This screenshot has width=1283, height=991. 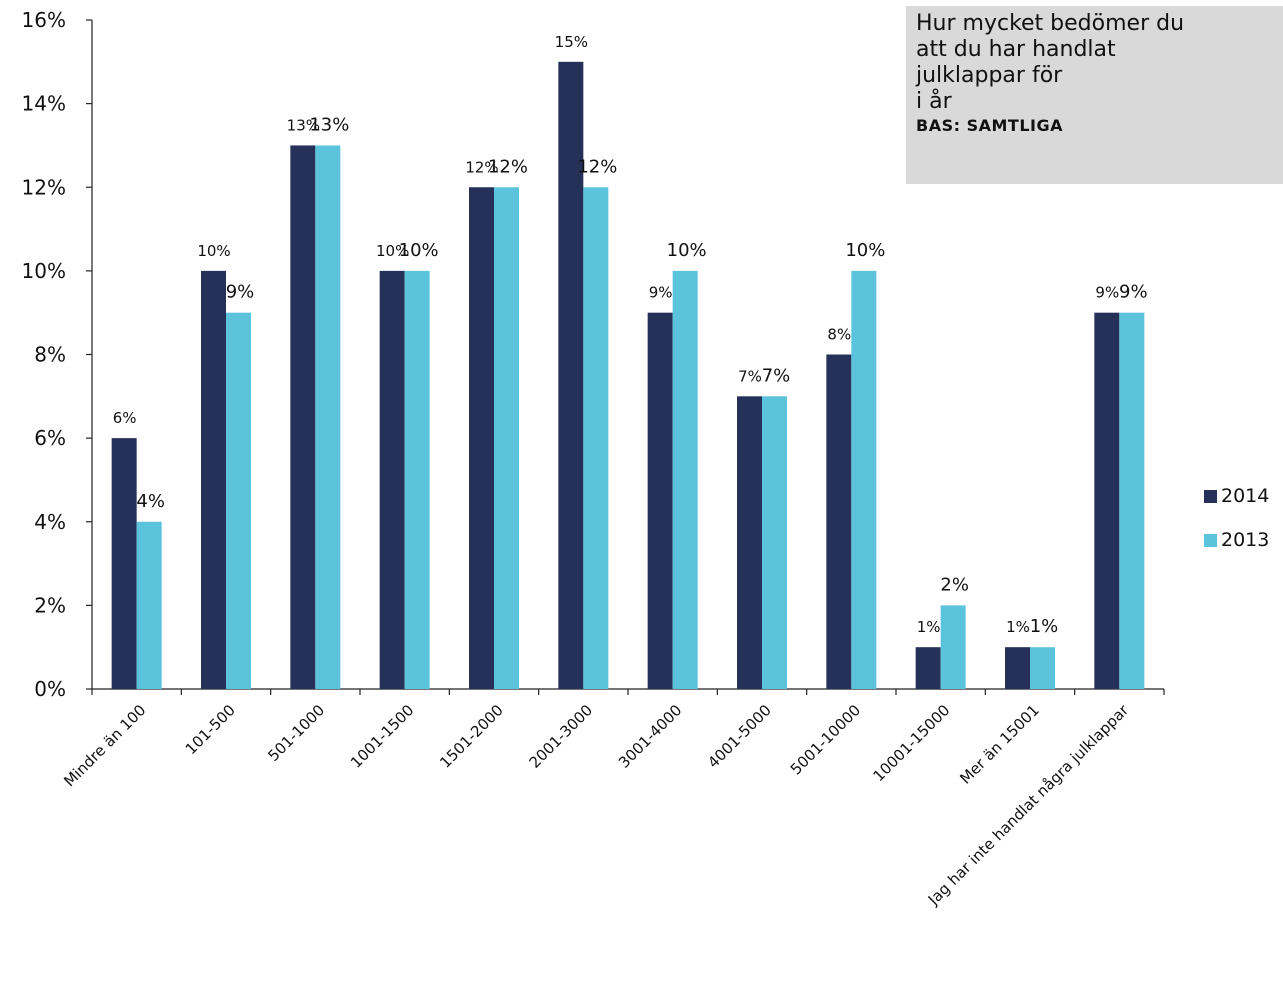 What do you see at coordinates (44, 187) in the screenshot?
I see `y-tick-label: 12%` at bounding box center [44, 187].